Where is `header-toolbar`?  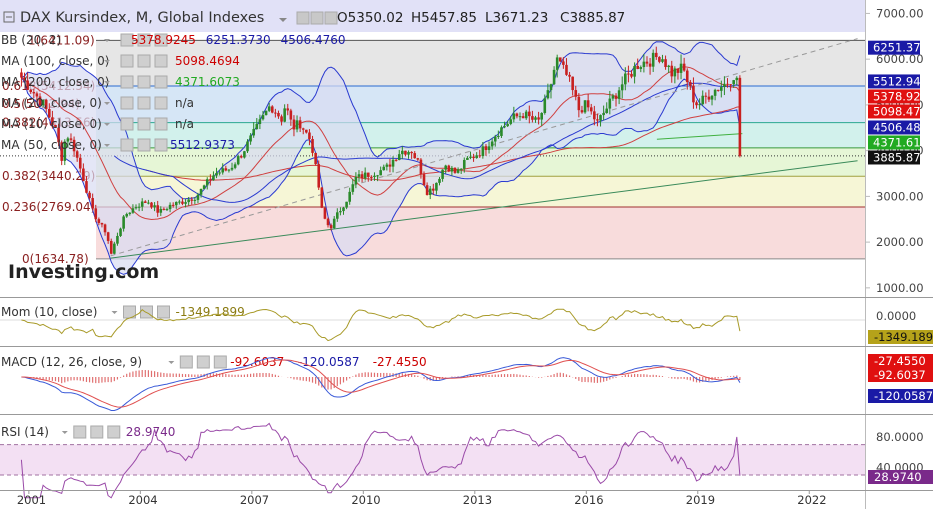 header-toolbar is located at coordinates (317, 18).